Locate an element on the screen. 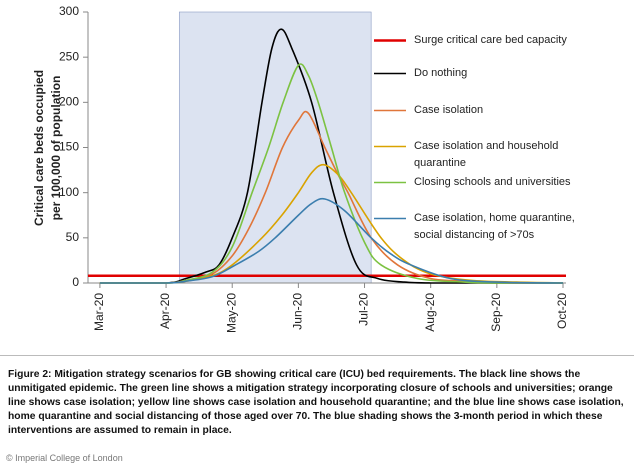 The height and width of the screenshot is (467, 634). y-tick-label: 200 is located at coordinates (69, 102).